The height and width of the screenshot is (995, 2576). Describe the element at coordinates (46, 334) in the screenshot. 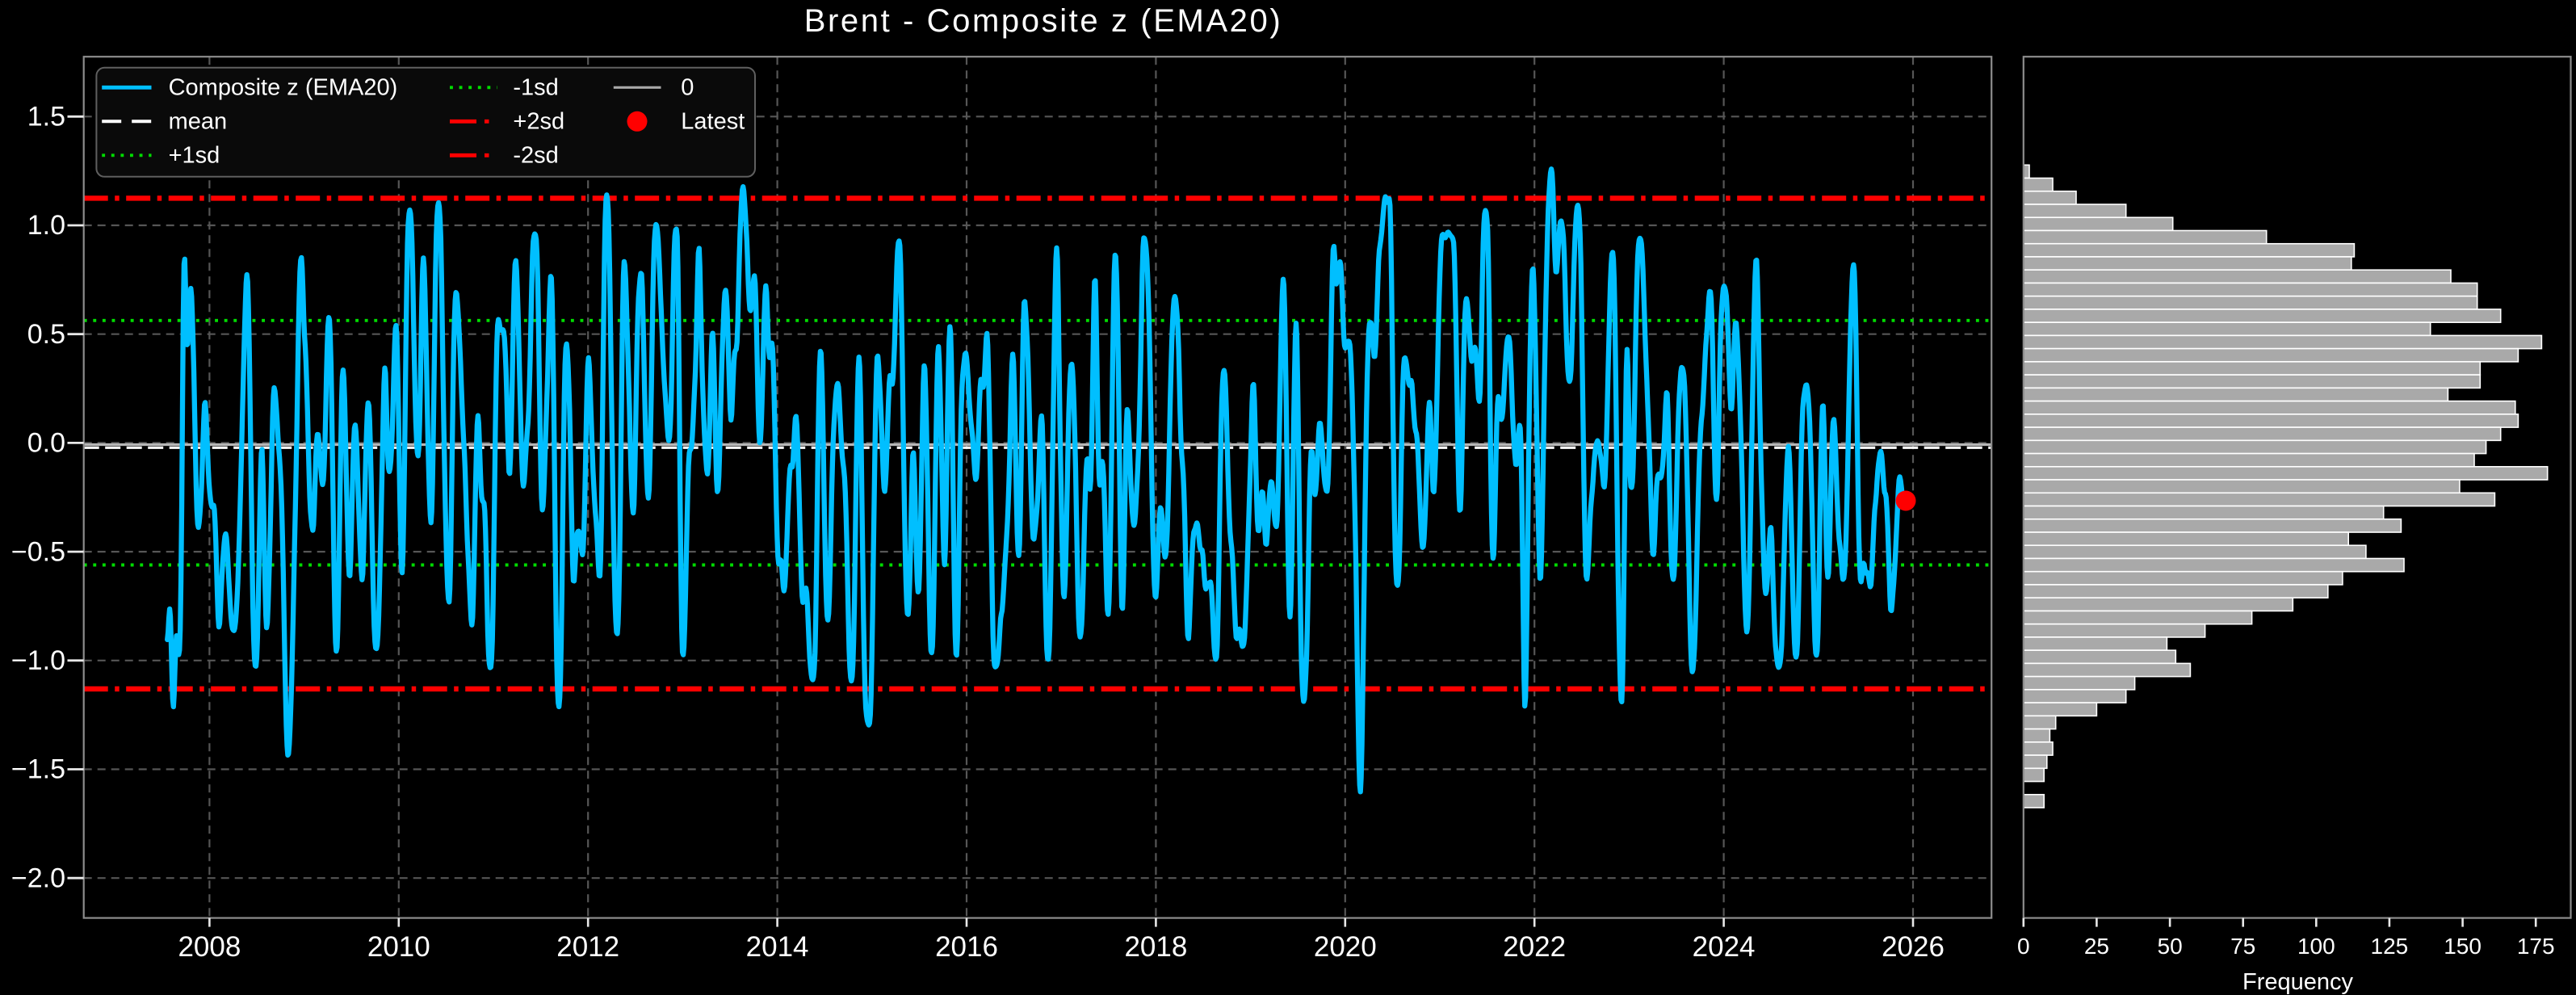

I see `svg-text: 0.5` at that location.